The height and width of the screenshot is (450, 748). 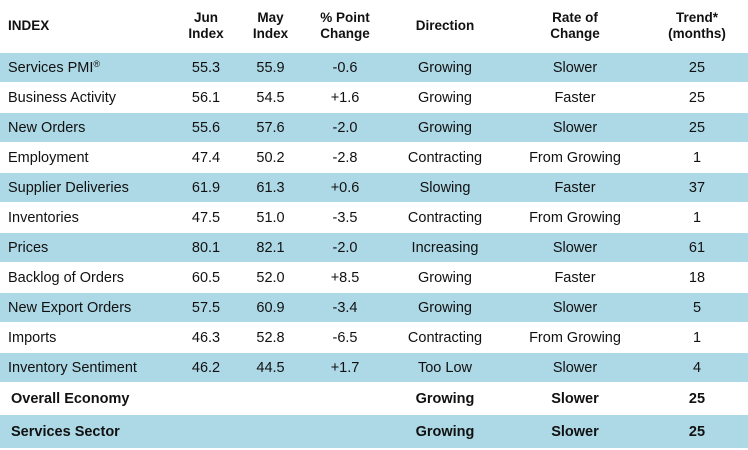 I want to click on row-trend: 4, so click(x=697, y=367).